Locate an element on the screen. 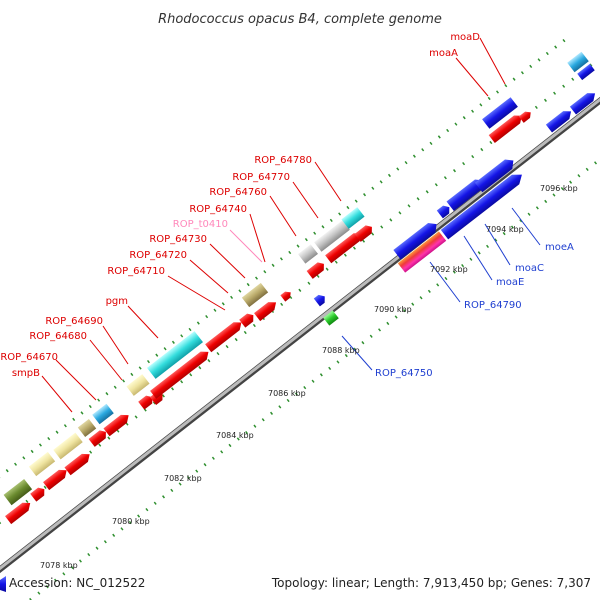 The width and height of the screenshot is (600, 600). gene-blue-box is located at coordinates (586, 72).